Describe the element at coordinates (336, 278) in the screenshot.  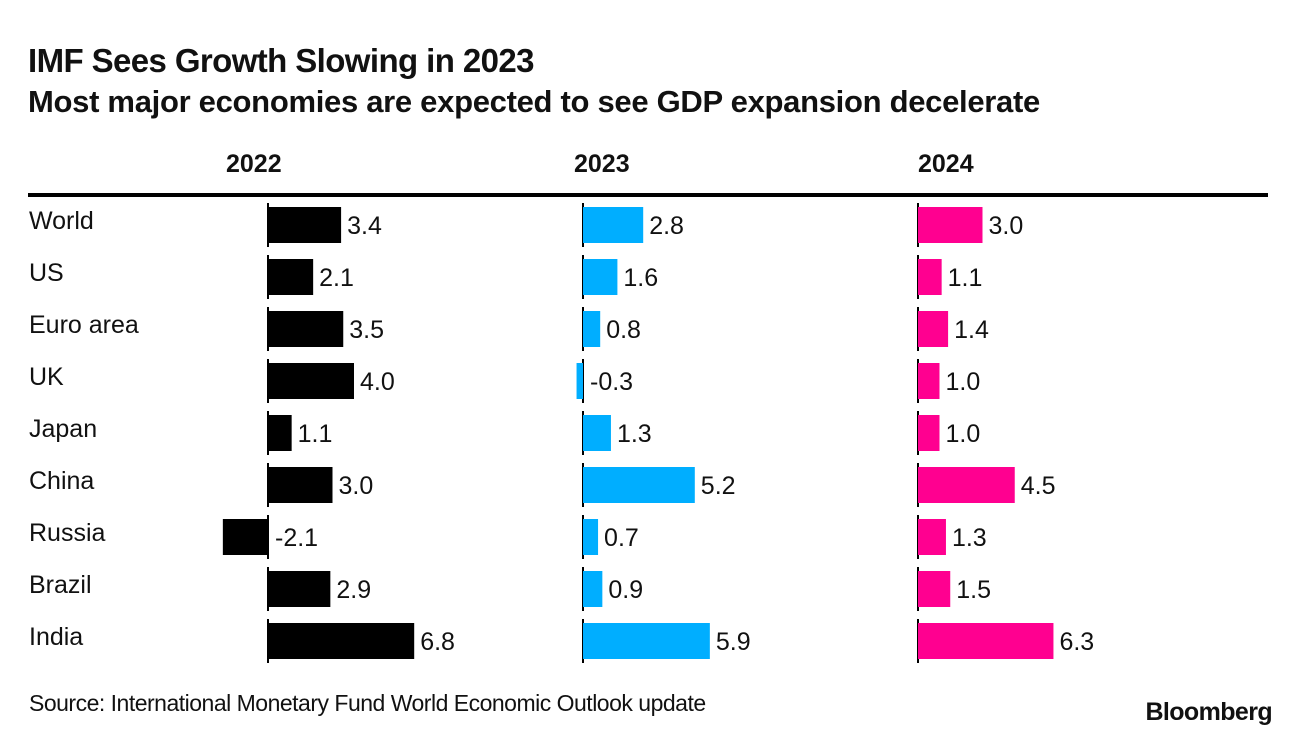
I see `data-label: 2.1` at that location.